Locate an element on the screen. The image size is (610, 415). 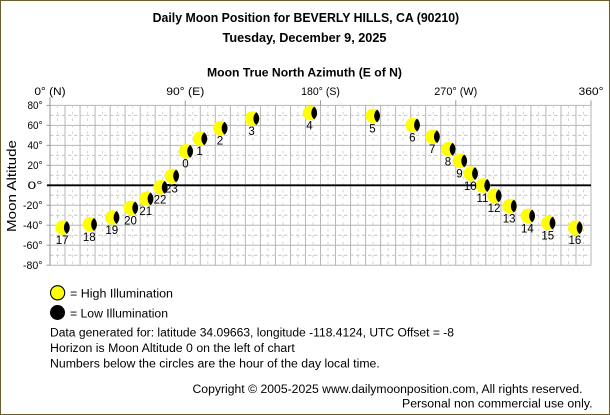
svg-text: 60° is located at coordinates (35, 126).